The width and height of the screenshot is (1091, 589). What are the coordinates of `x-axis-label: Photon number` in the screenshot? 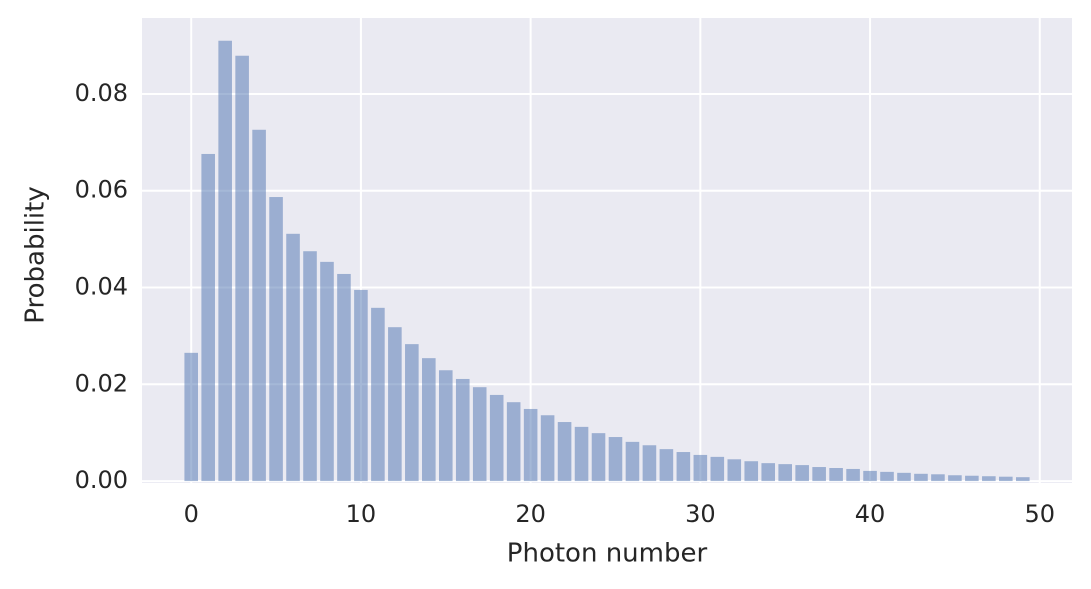 It's located at (607, 554).